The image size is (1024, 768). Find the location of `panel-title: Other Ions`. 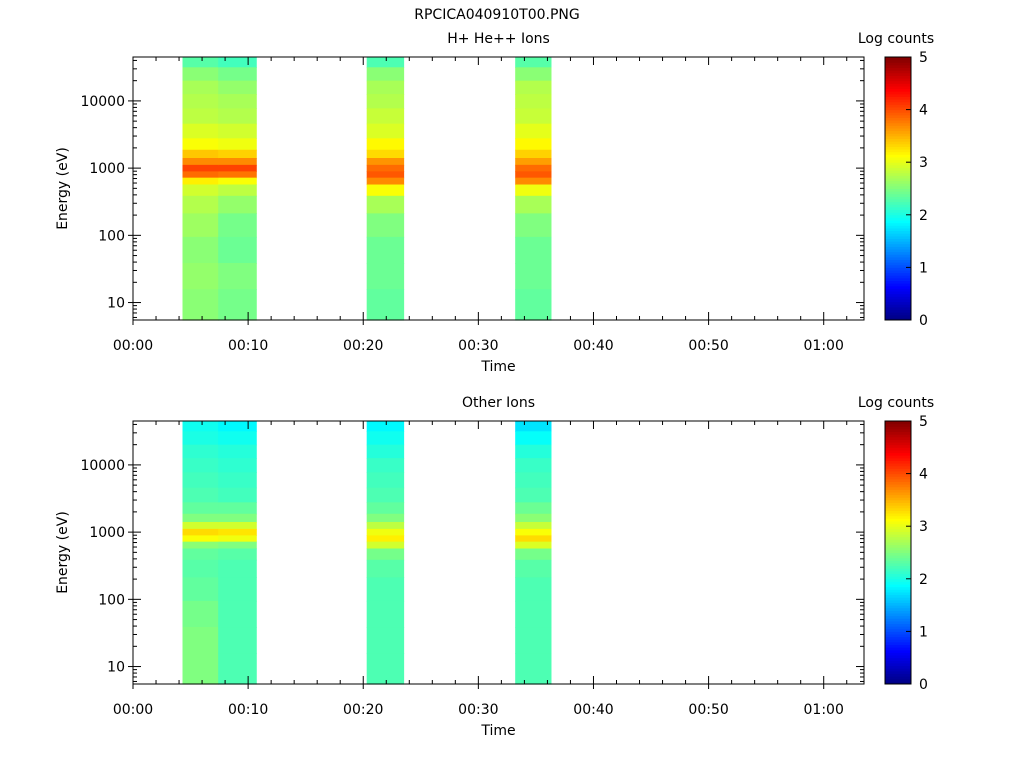

panel-title: Other Ions is located at coordinates (498, 403).